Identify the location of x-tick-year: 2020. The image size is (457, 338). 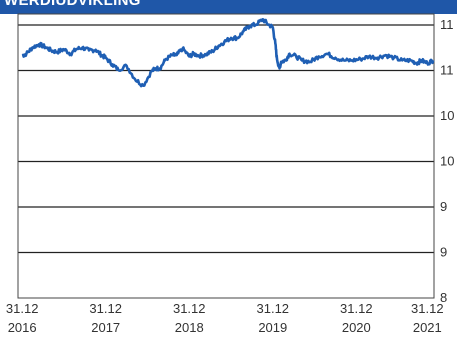
(356, 327).